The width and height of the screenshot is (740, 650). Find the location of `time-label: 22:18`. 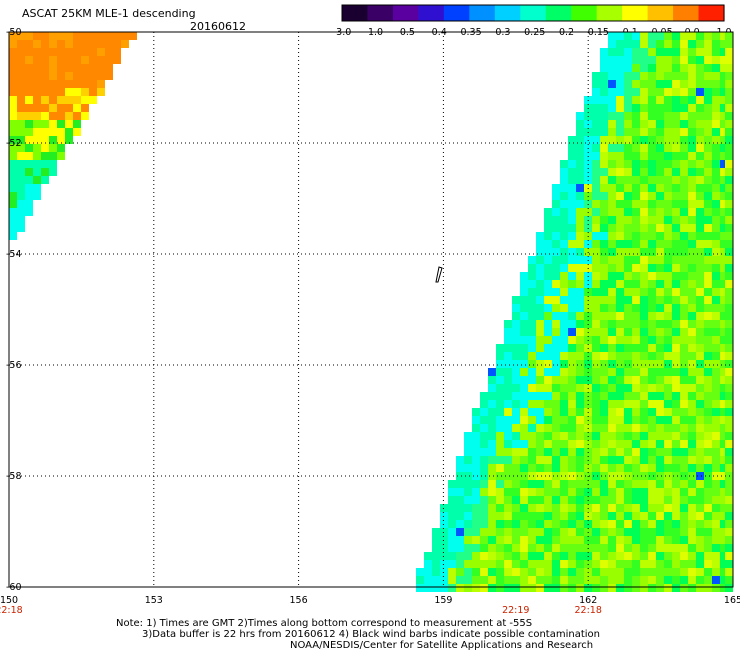

time-label: 22:18 is located at coordinates (588, 610).